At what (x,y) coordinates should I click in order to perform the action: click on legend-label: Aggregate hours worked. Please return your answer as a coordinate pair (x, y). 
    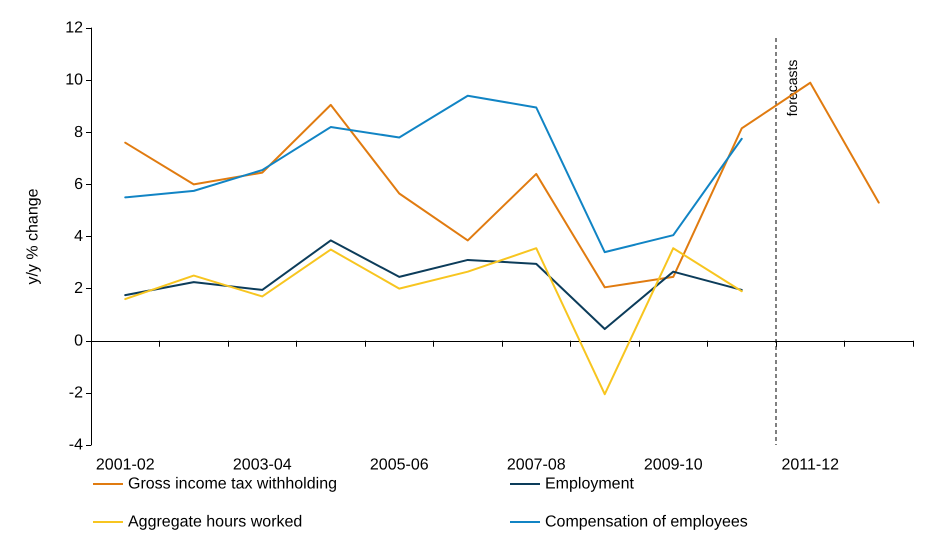
    Looking at the image, I should click on (215, 522).